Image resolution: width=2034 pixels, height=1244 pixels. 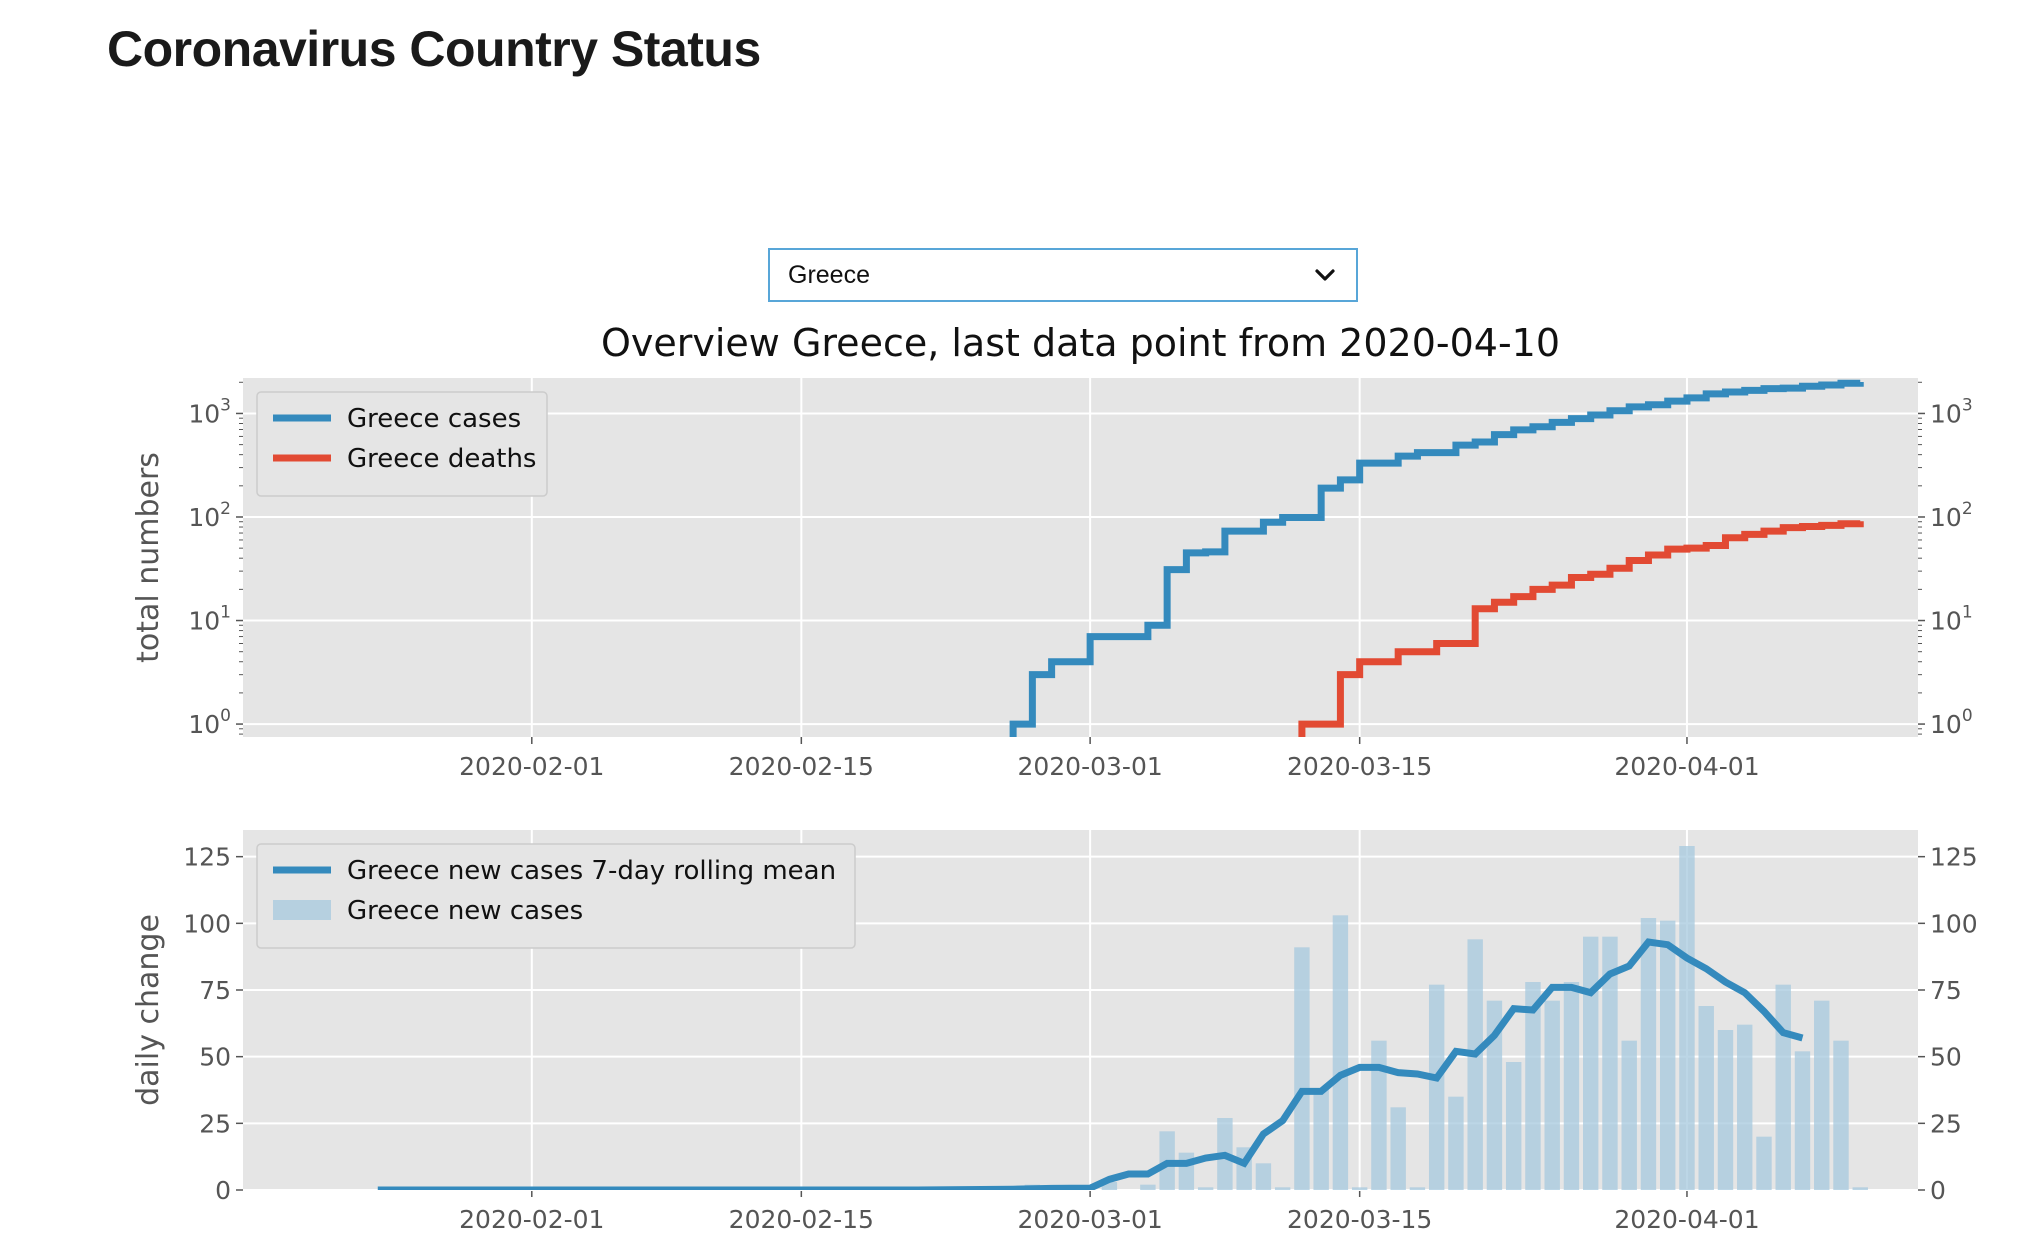 What do you see at coordinates (1954, 857) in the screenshot?
I see `y-tick-label-right: 125` at bounding box center [1954, 857].